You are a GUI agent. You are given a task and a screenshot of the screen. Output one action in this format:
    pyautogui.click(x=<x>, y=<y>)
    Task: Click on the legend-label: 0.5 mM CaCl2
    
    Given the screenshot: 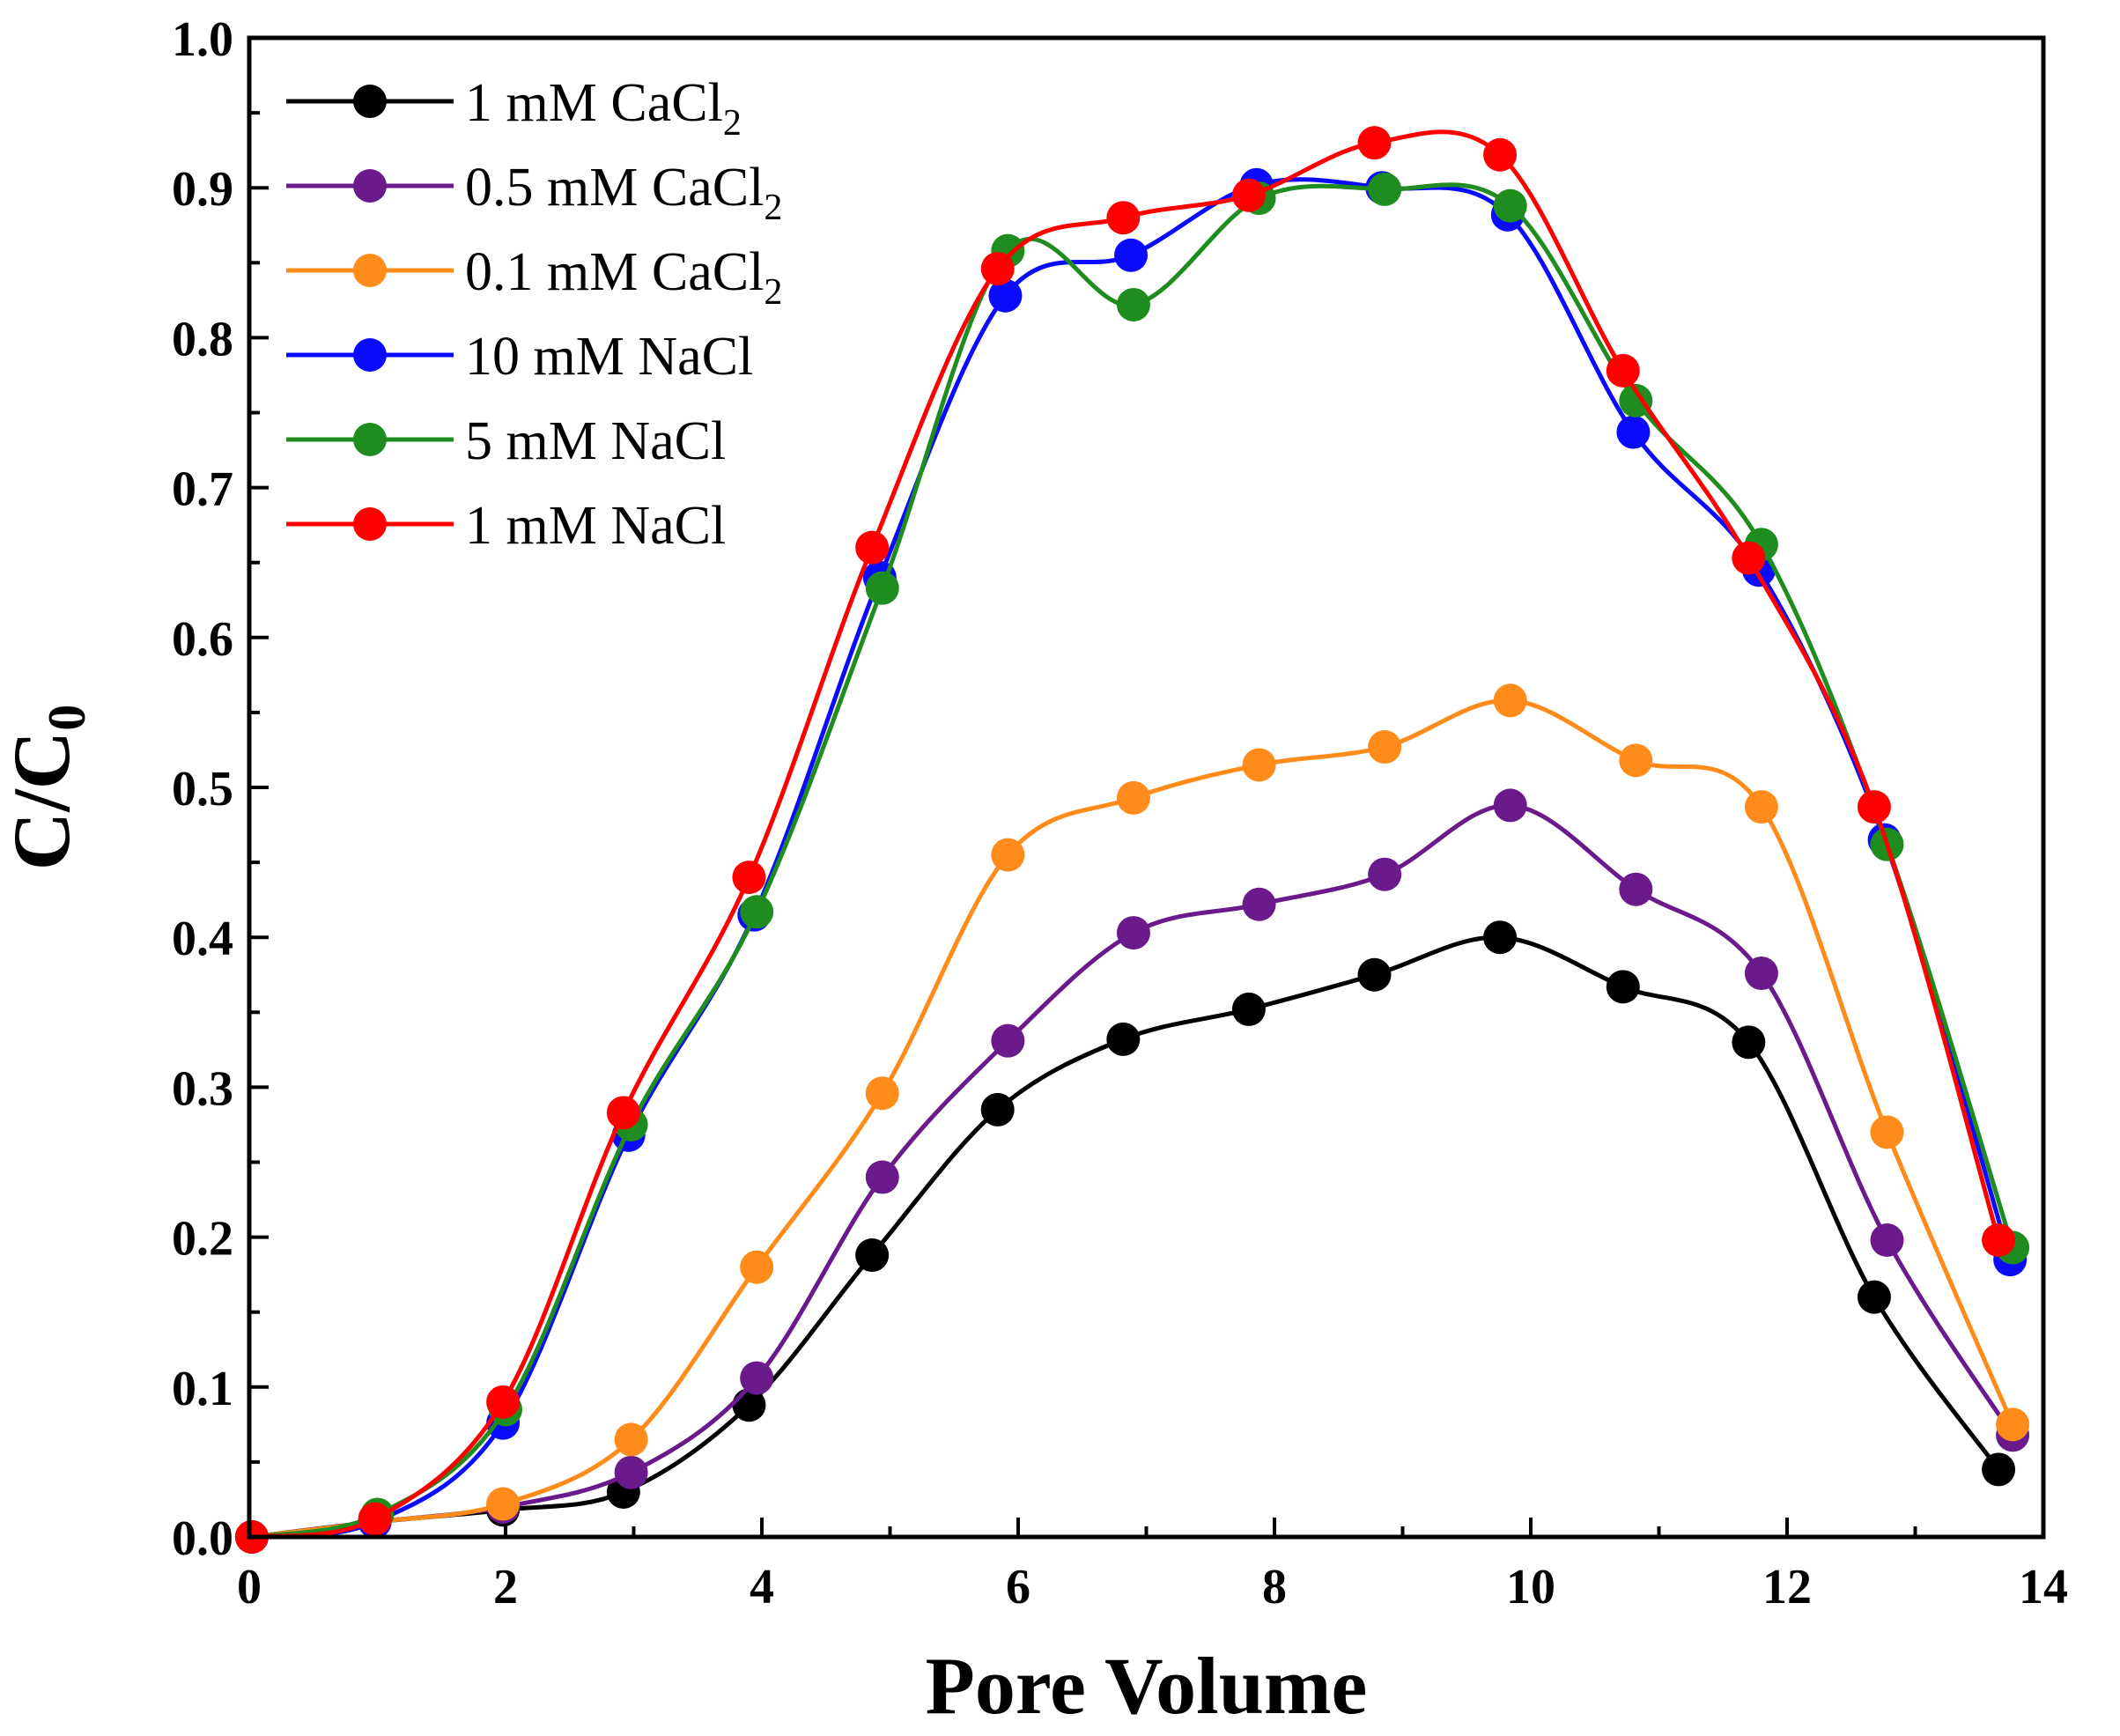 What is the action you would take?
    pyautogui.click(x=623, y=193)
    